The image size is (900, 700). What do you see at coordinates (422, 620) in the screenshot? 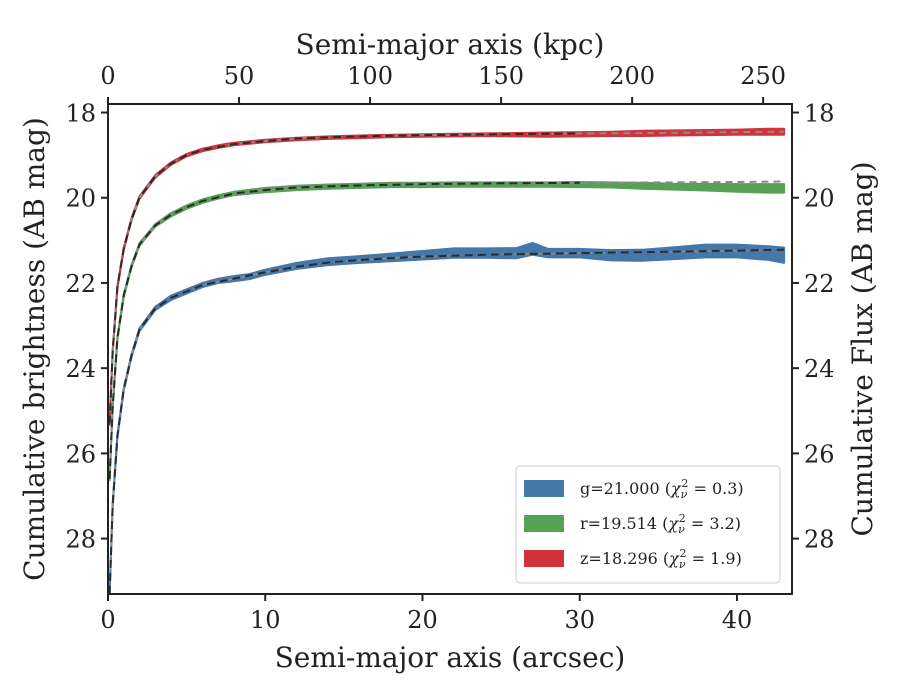
I see `x-tick-label: 20` at bounding box center [422, 620].